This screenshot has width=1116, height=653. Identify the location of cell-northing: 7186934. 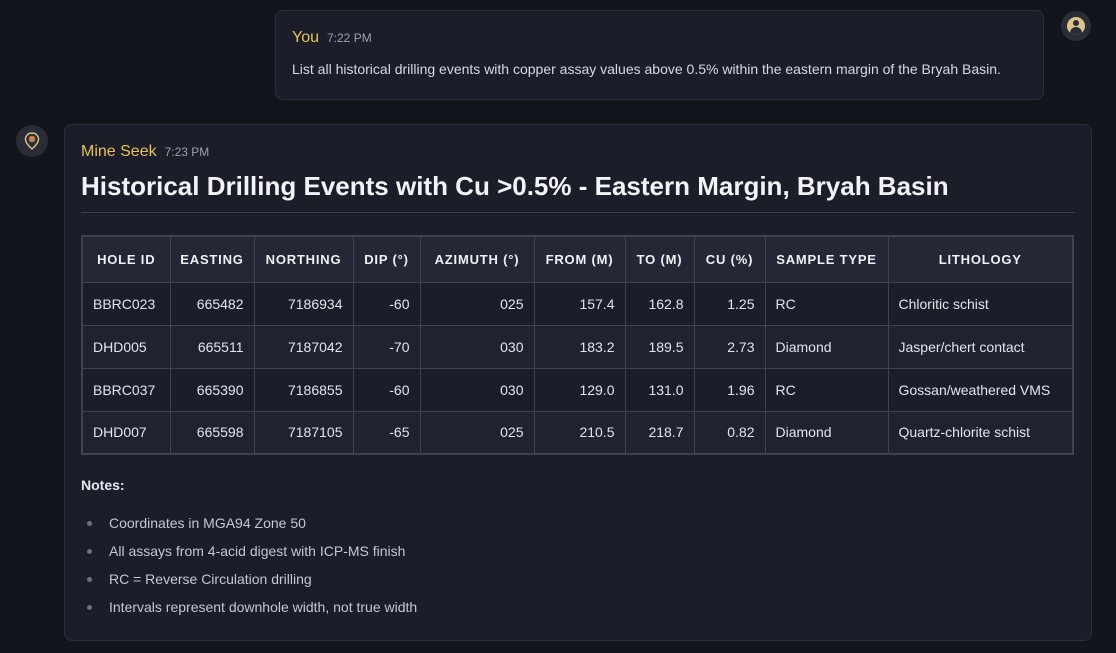
(303, 303).